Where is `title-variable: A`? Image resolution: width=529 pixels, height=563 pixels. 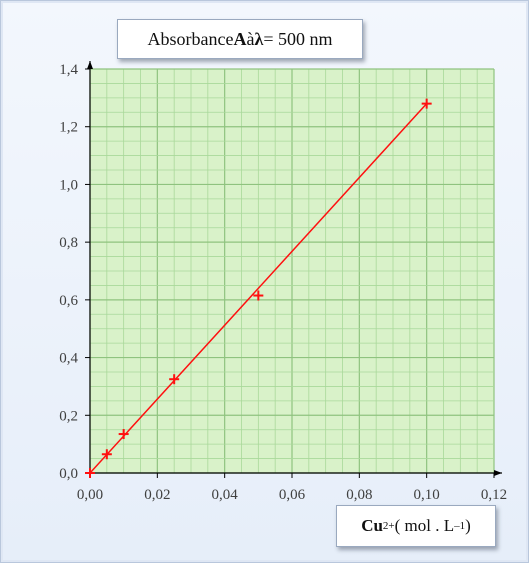 title-variable: A is located at coordinates (240, 38).